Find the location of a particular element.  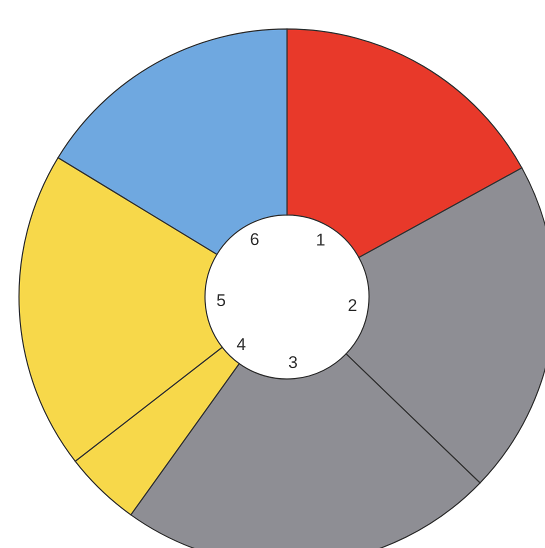

slice-label: 4 is located at coordinates (241, 344).